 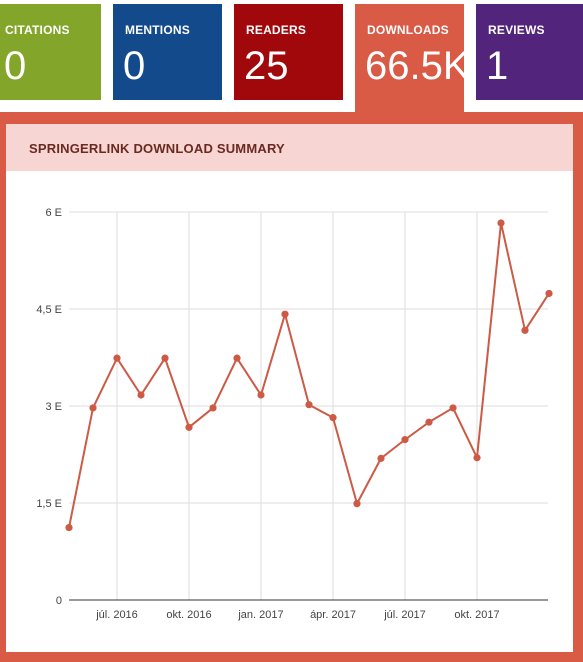 I want to click on tile-citations-label: CITATIONS, so click(x=37, y=30).